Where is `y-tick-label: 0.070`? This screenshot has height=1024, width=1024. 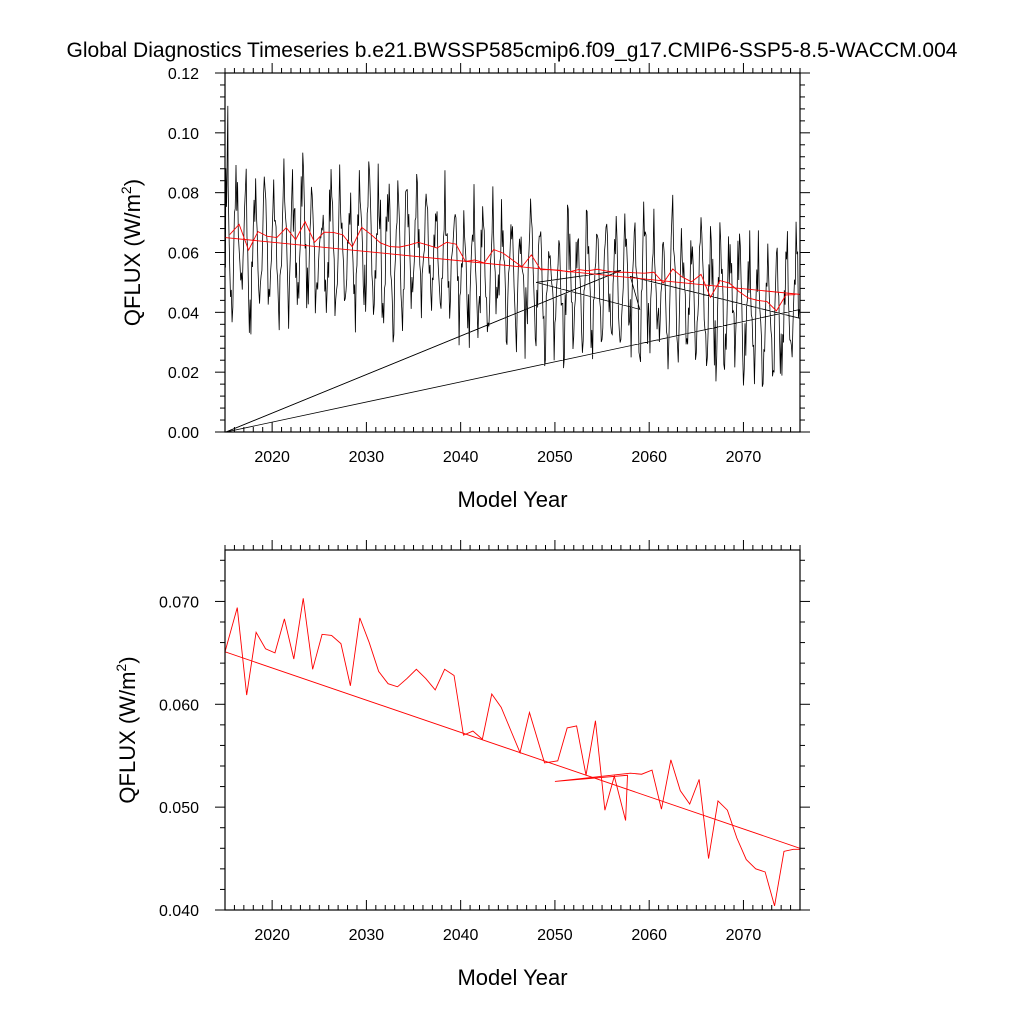
y-tick-label: 0.070 is located at coordinates (179, 602).